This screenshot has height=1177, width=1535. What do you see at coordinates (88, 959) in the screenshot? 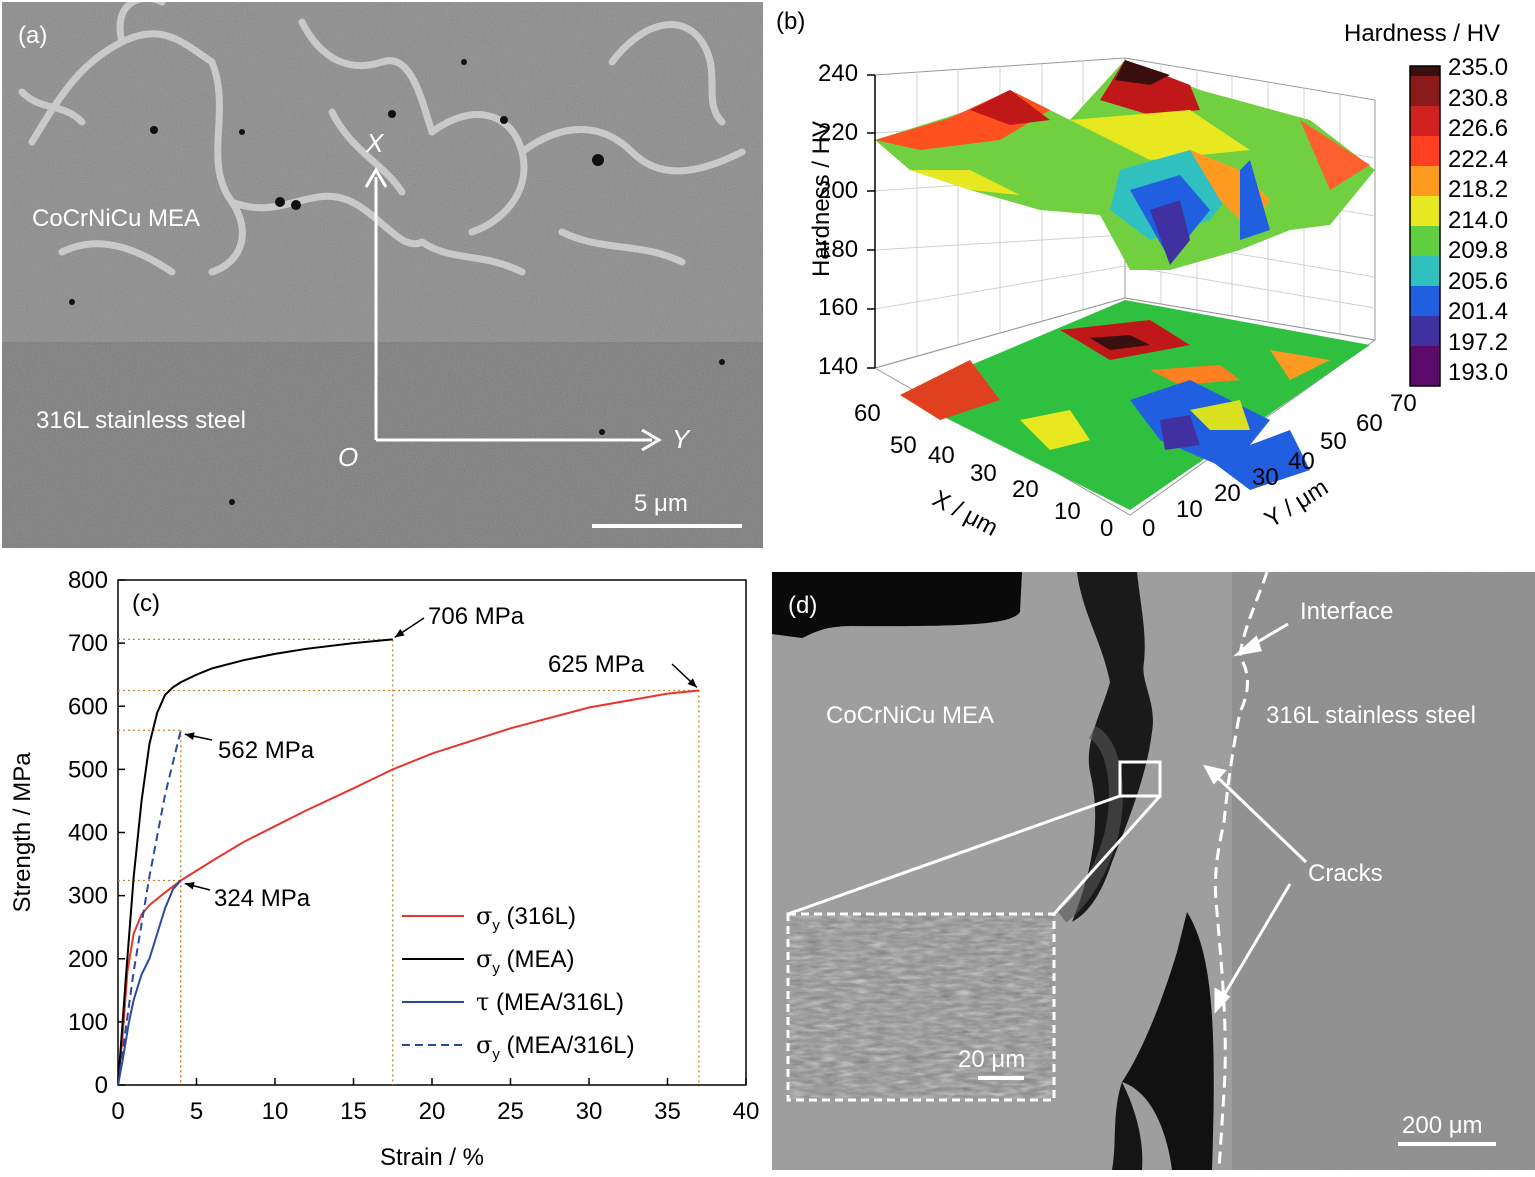
I see `y-tick-label: 200` at bounding box center [88, 959].